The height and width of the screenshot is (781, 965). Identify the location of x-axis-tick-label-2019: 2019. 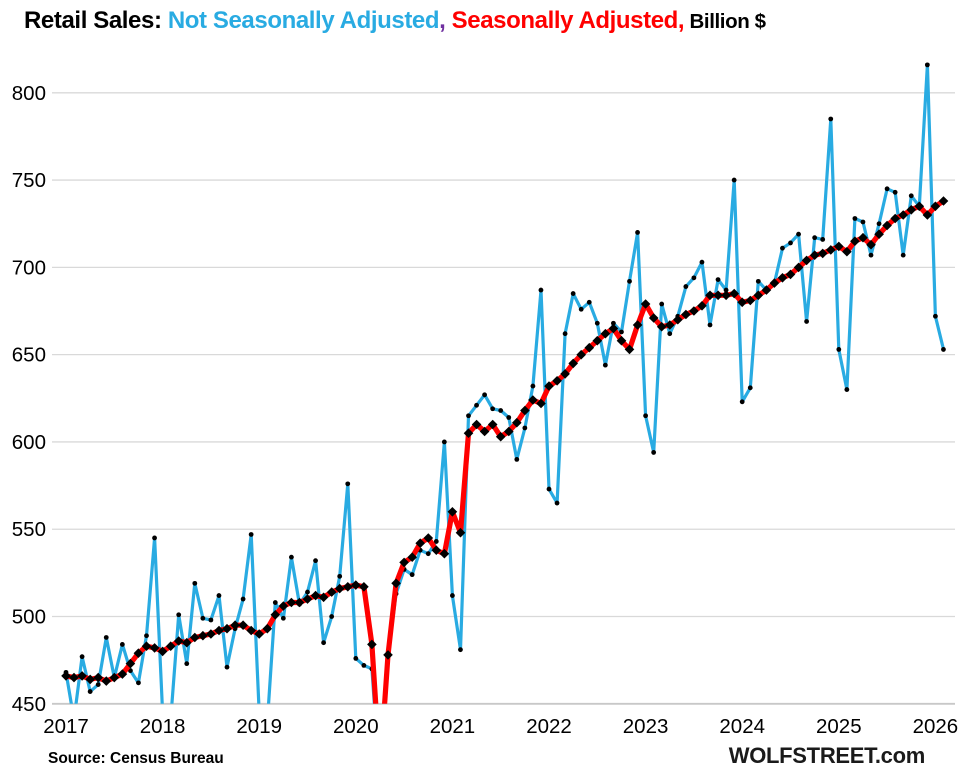
(259, 726).